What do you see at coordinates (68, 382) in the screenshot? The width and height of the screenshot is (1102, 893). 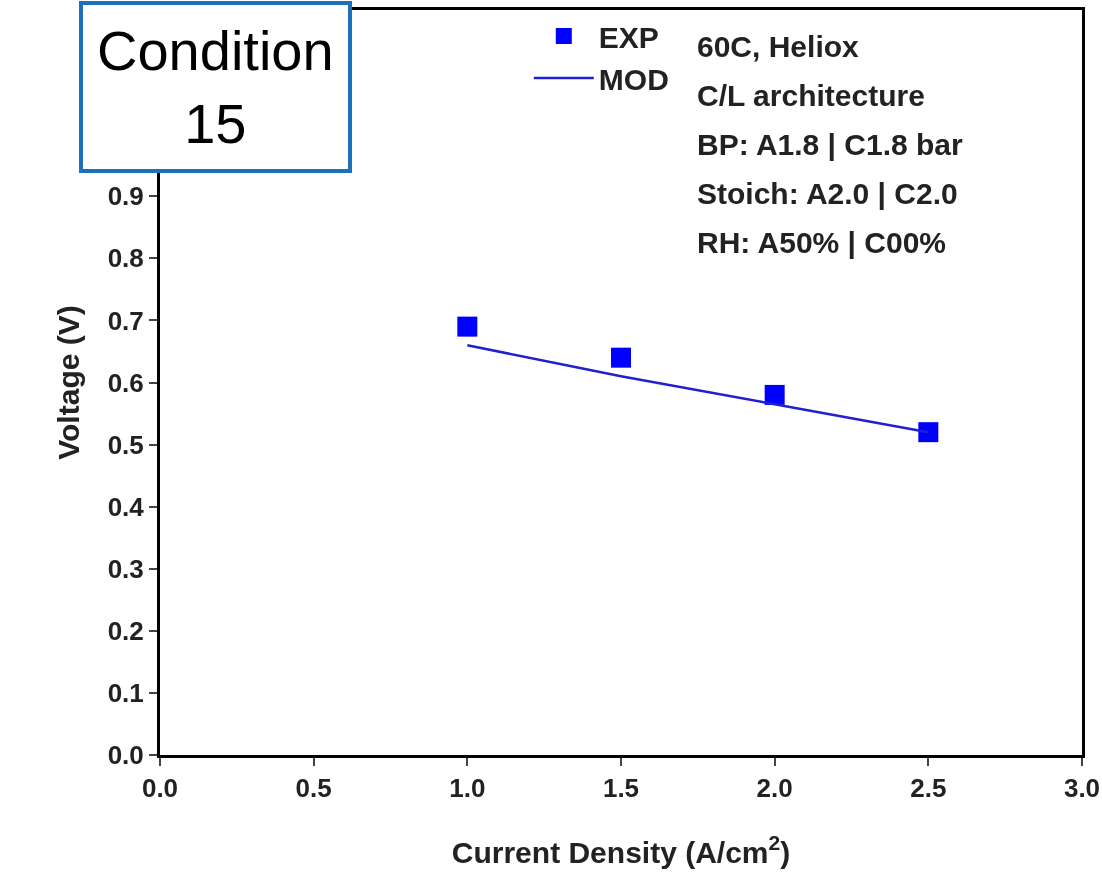 I see `y-axis-title: Voltage (V)` at bounding box center [68, 382].